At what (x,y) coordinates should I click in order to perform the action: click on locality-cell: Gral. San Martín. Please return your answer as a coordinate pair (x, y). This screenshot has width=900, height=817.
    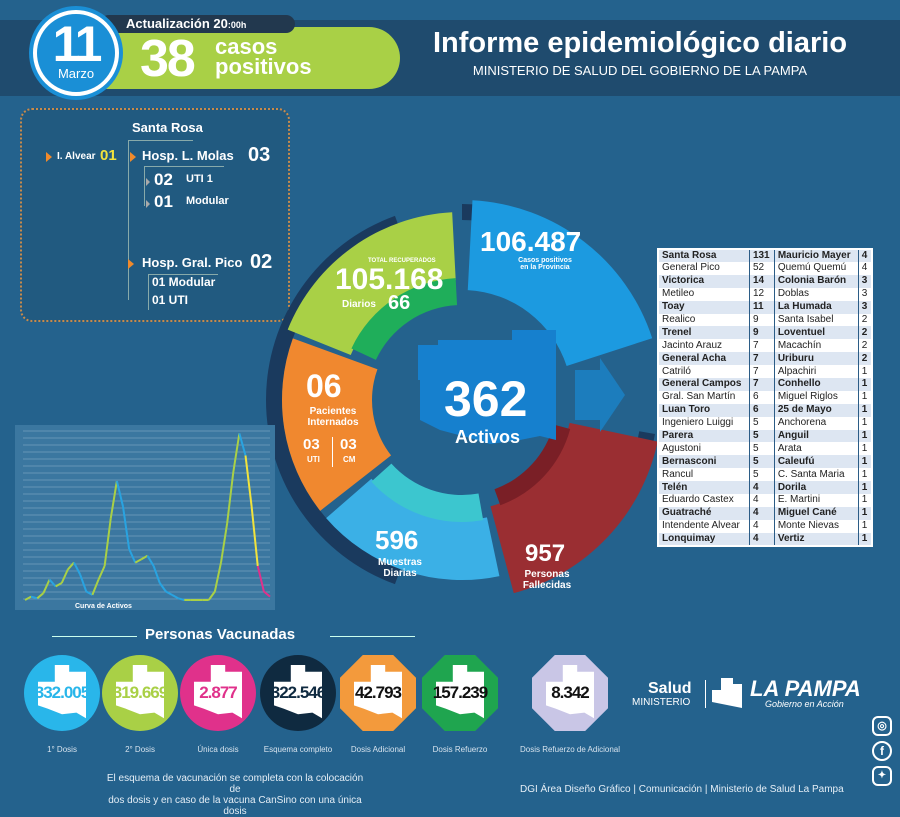
    Looking at the image, I should click on (704, 397).